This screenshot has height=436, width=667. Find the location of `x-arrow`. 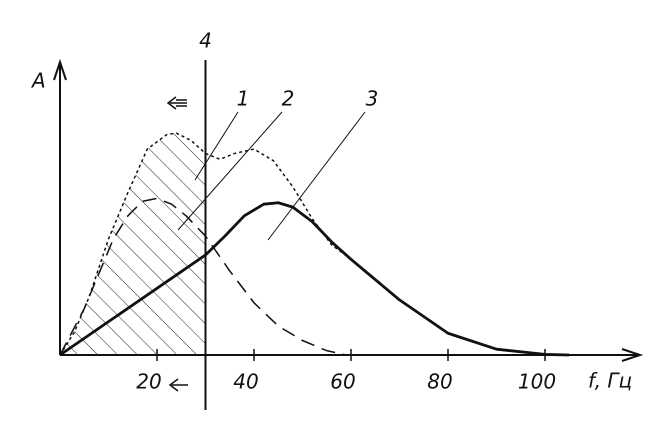

x-arrow is located at coordinates (632, 355).